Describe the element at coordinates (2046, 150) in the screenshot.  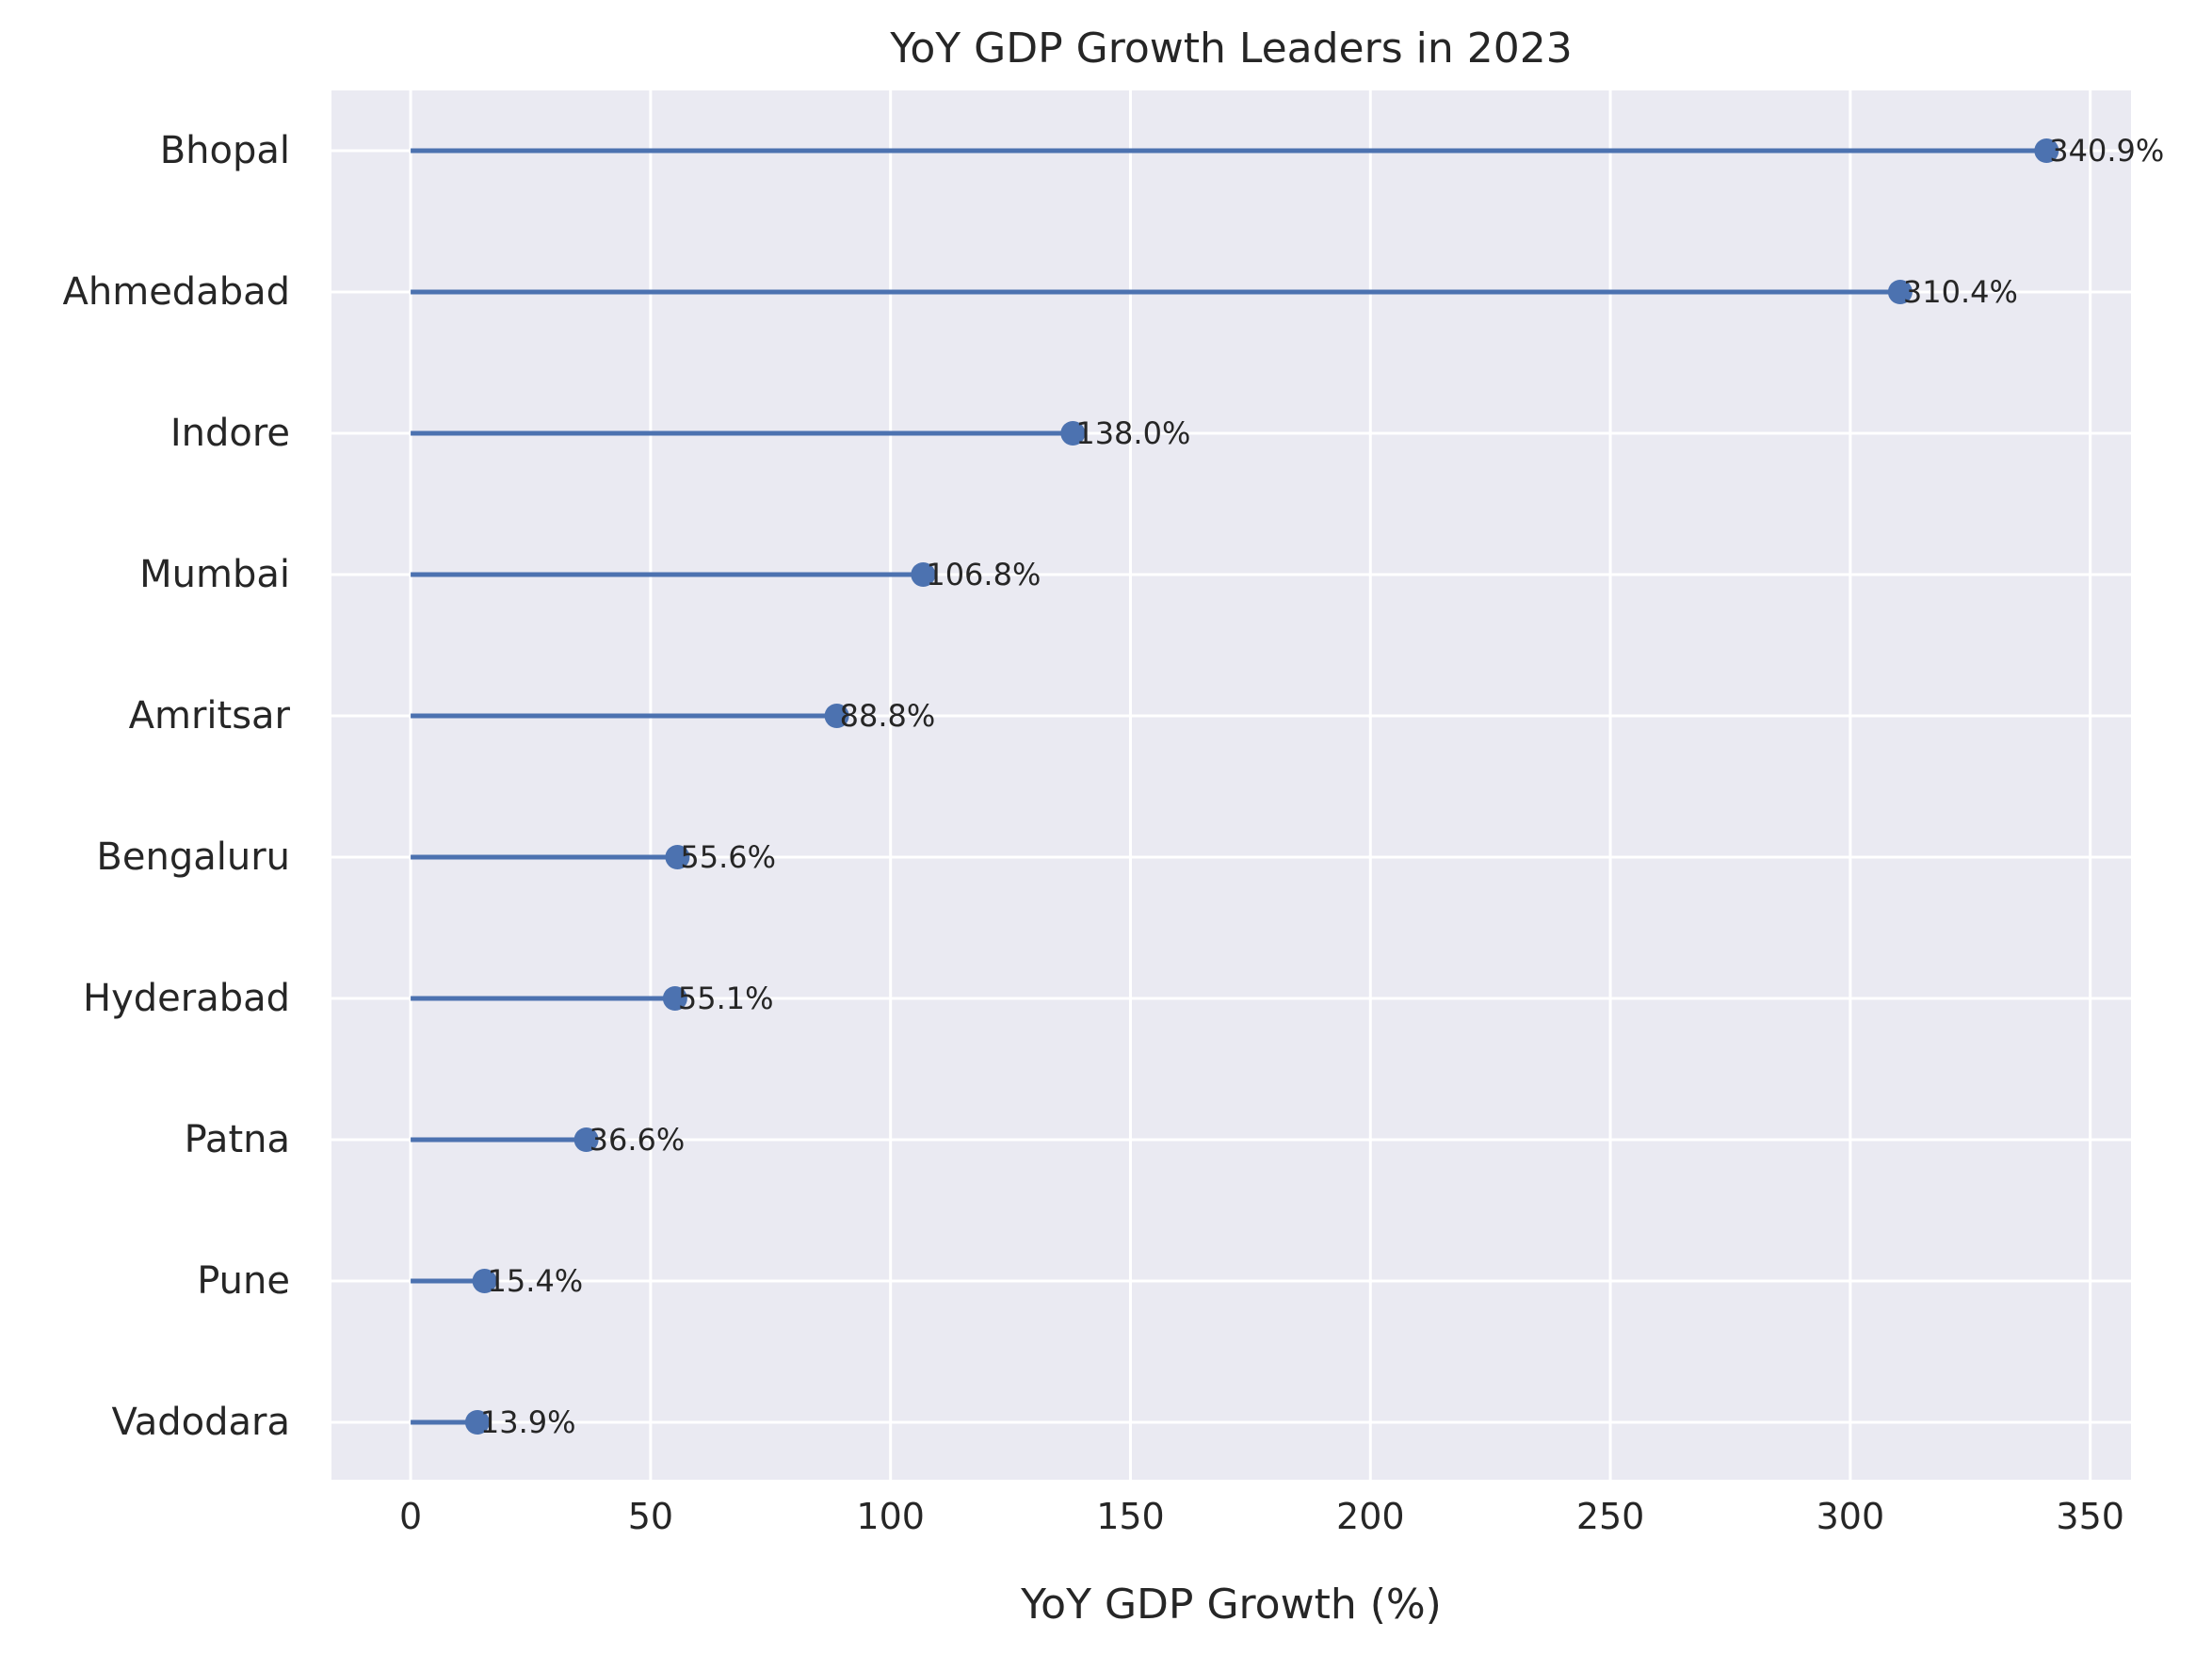
I see `point-bhopal` at that location.